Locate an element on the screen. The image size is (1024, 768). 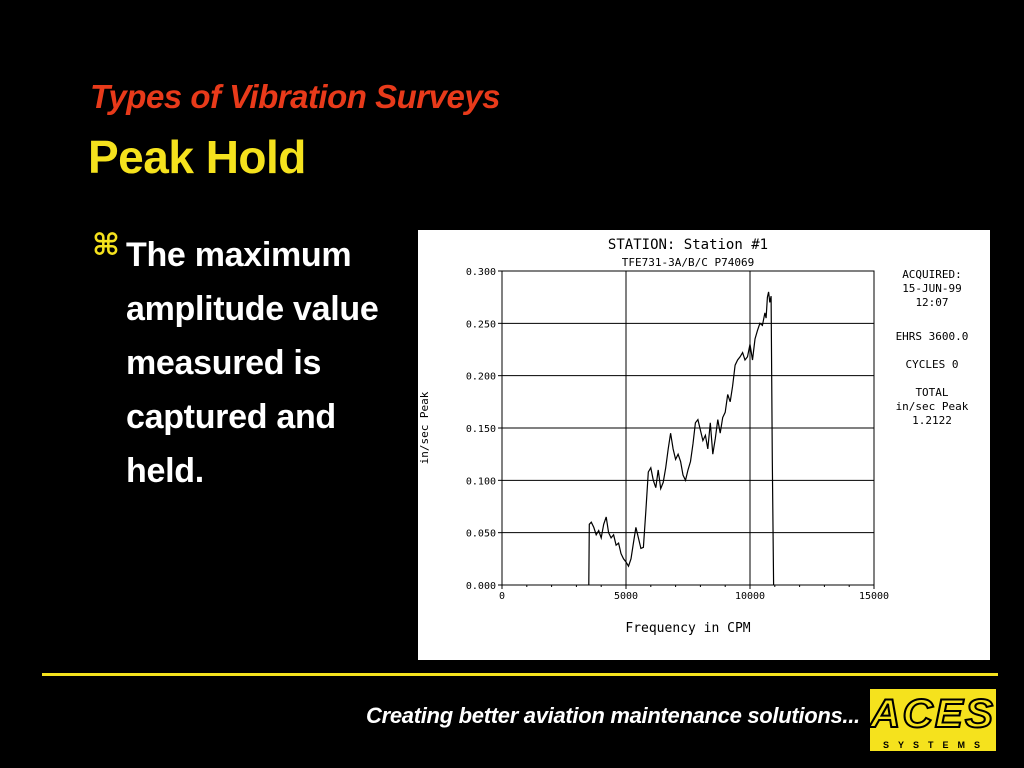
footer-divider is located at coordinates (520, 674).